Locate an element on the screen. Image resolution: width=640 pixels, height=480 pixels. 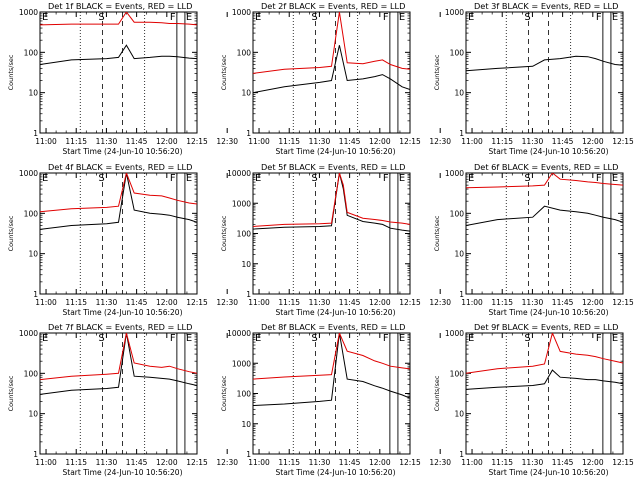
panel-title: Det 8f BLACK = Events, RED = LLD is located at coordinates (333, 327).